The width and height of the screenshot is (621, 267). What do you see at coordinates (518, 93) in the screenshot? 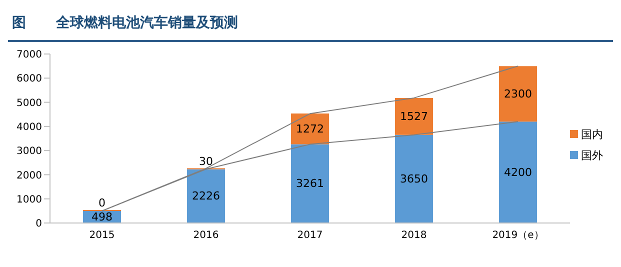
I see `data-label: 2300` at bounding box center [518, 93].